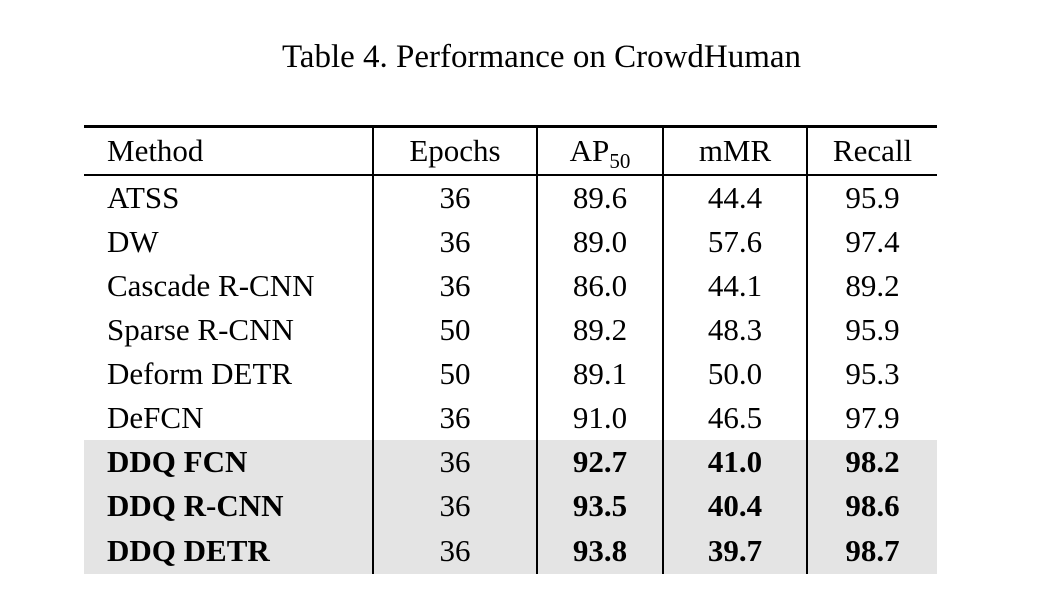 The width and height of the screenshot is (1047, 608). I want to click on table-caption: Table 4. Performance on CrowdHuman, so click(541, 57).